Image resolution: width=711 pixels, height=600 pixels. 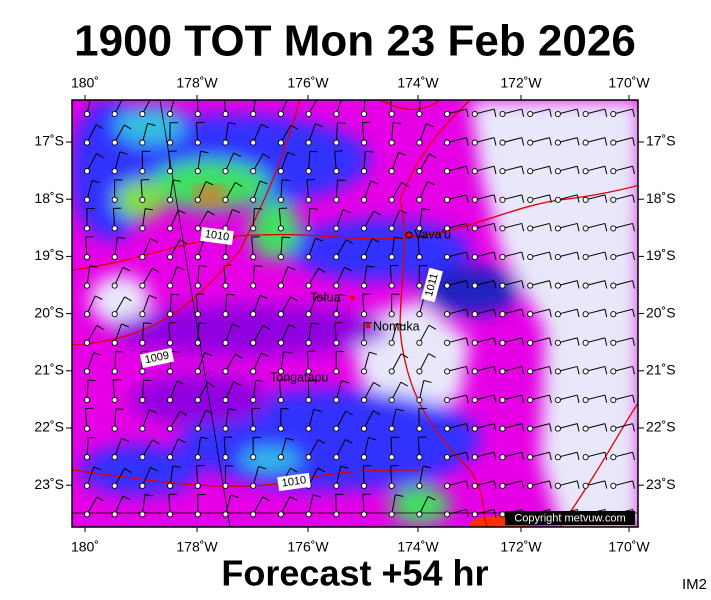 What do you see at coordinates (197, 83) in the screenshot?
I see `longitude-label: 178˚W` at bounding box center [197, 83].